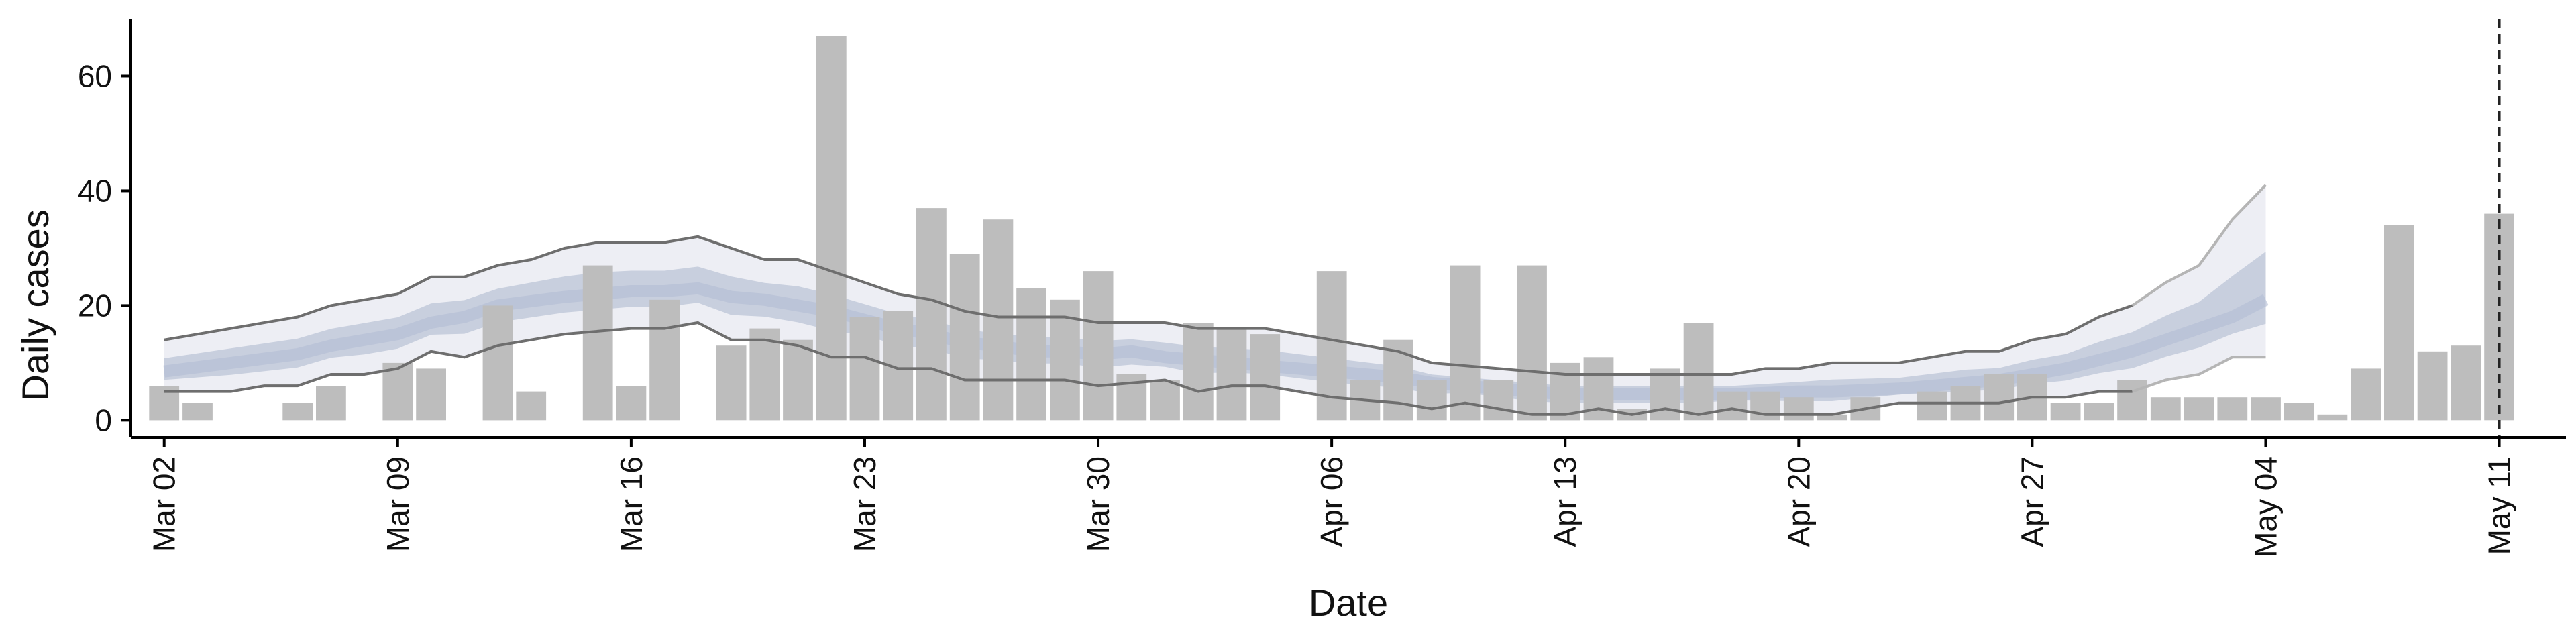 The height and width of the screenshot is (644, 2576). Describe the element at coordinates (103, 419) in the screenshot. I see `y-tick-label: 0` at that location.